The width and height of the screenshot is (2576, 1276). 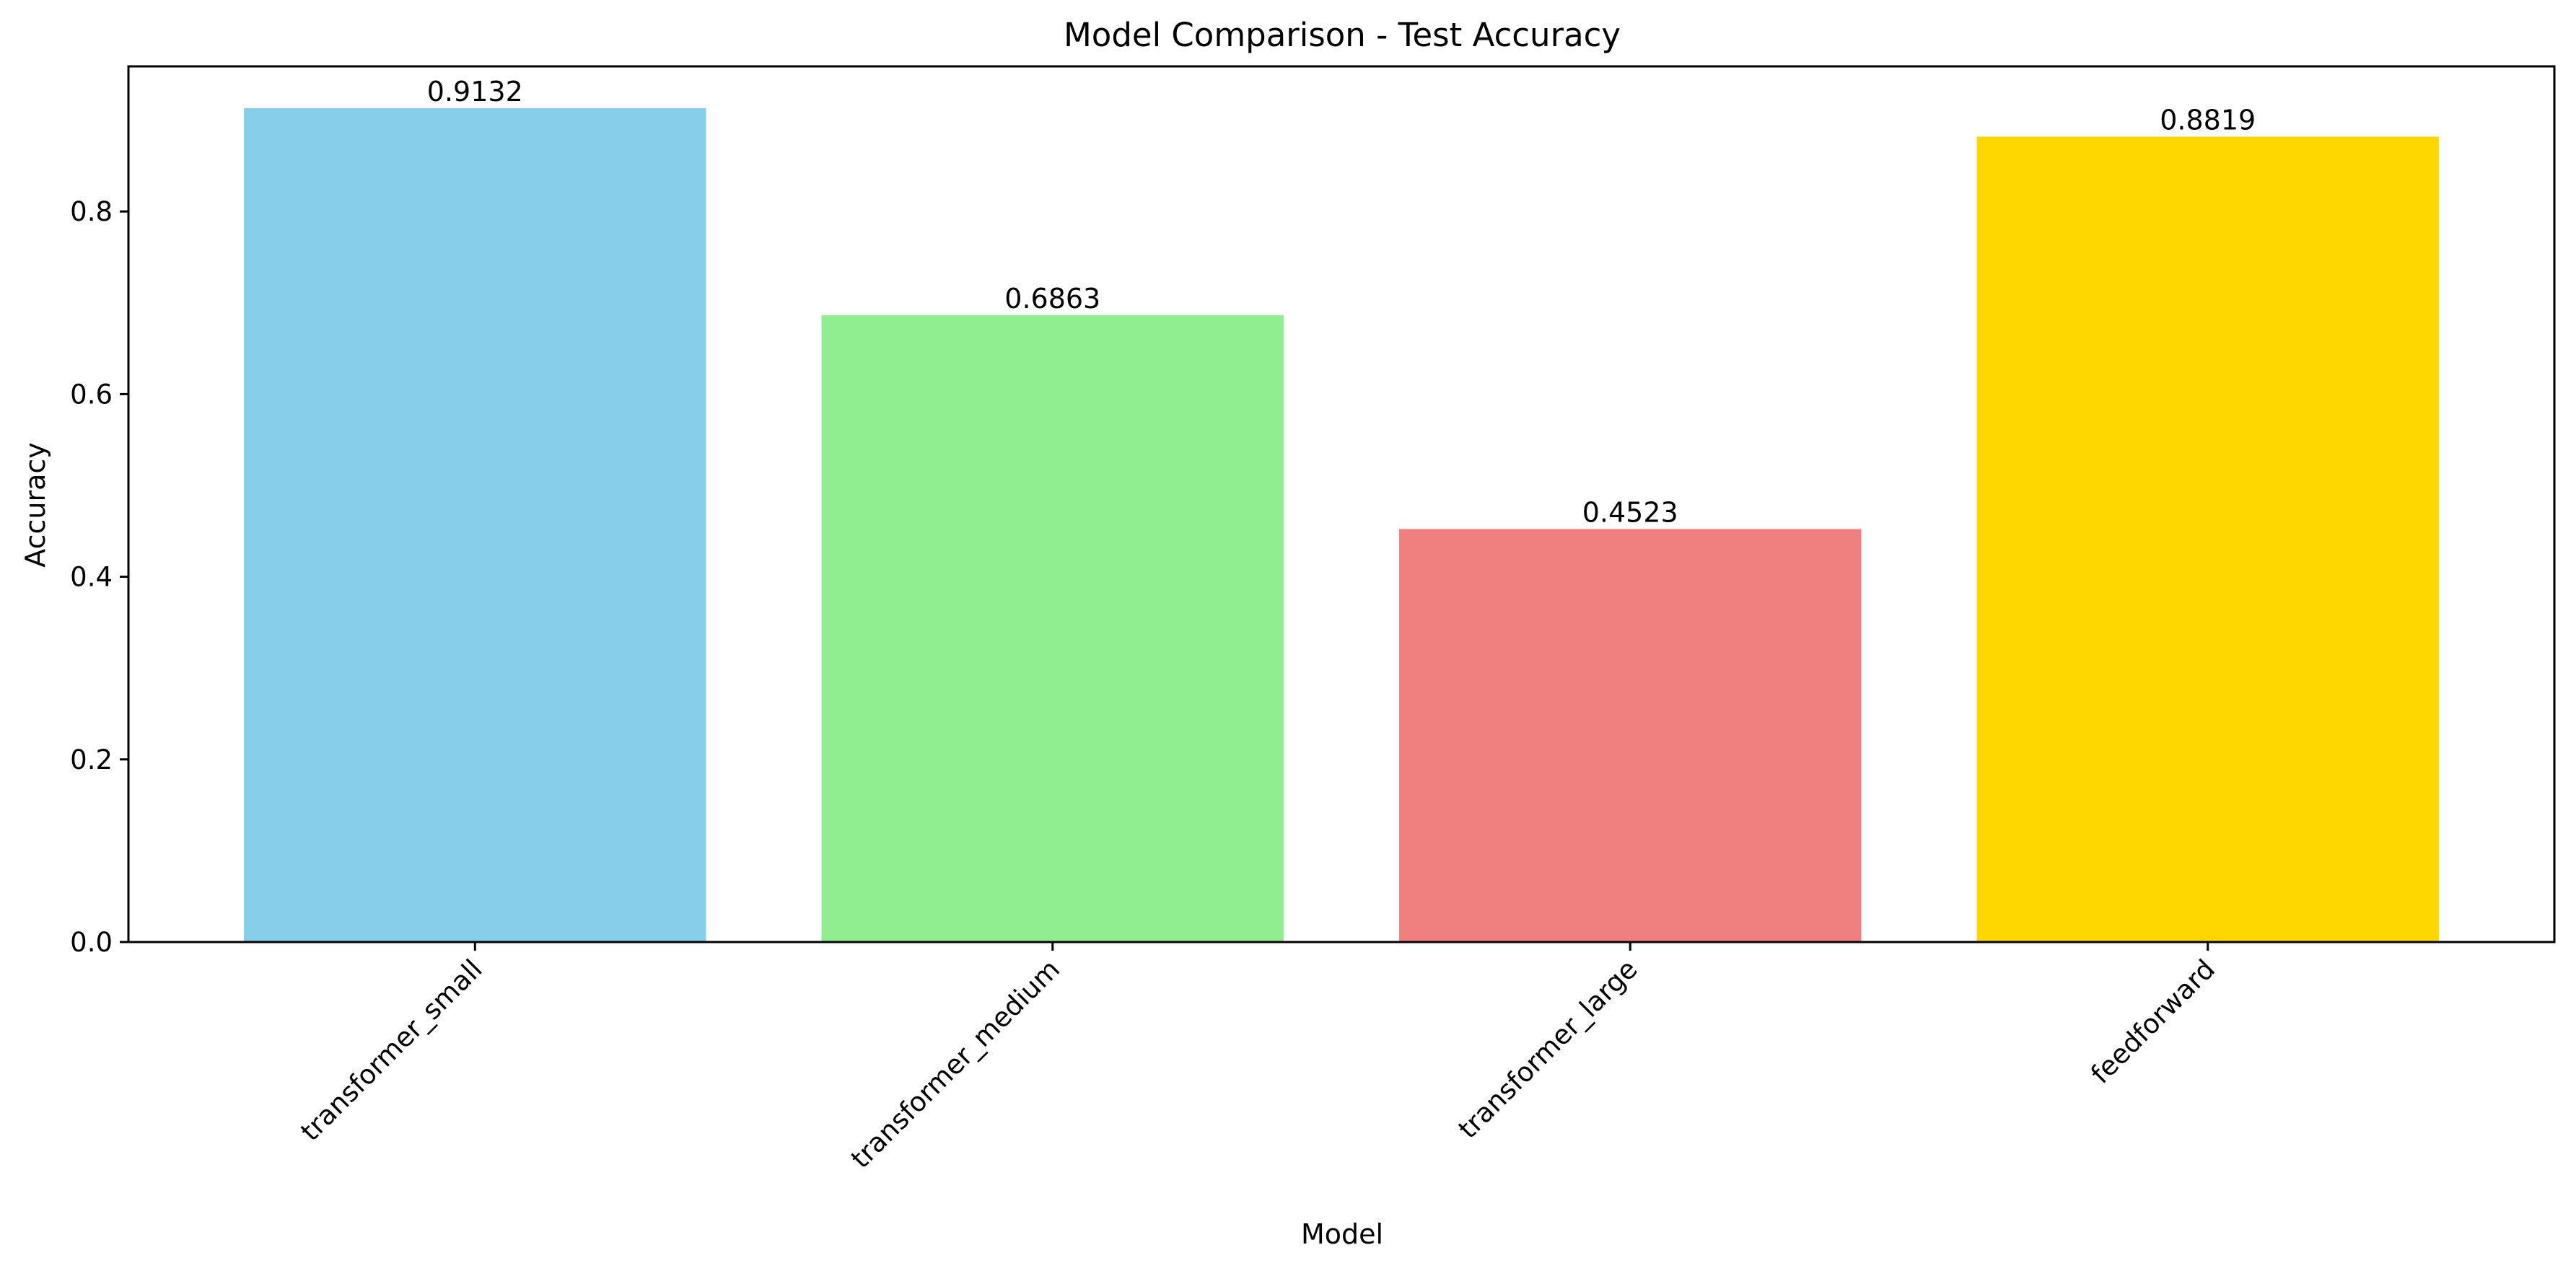 What do you see at coordinates (1342, 35) in the screenshot?
I see `chart-title: Model Comparison - Test Accuracy` at bounding box center [1342, 35].